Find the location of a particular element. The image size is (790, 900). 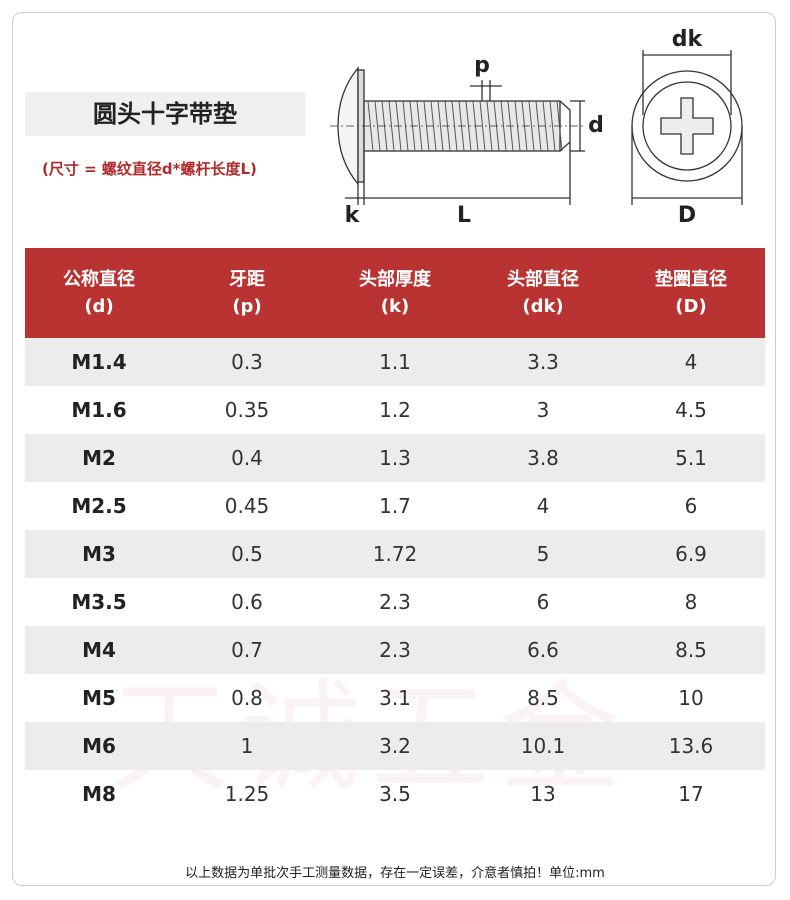

table-cell: M1.6 is located at coordinates (99, 410).